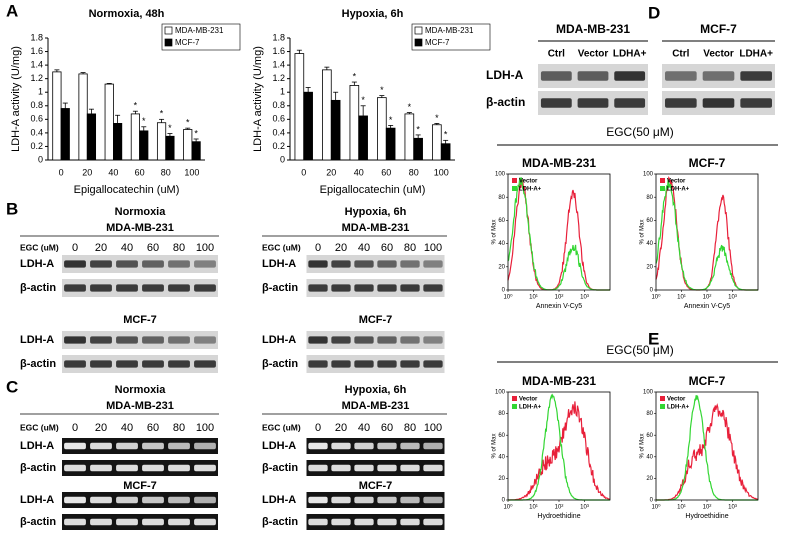 The width and height of the screenshot is (797, 537). What do you see at coordinates (528, 400) in the screenshot?
I see `legend-label: Vector` at bounding box center [528, 400].